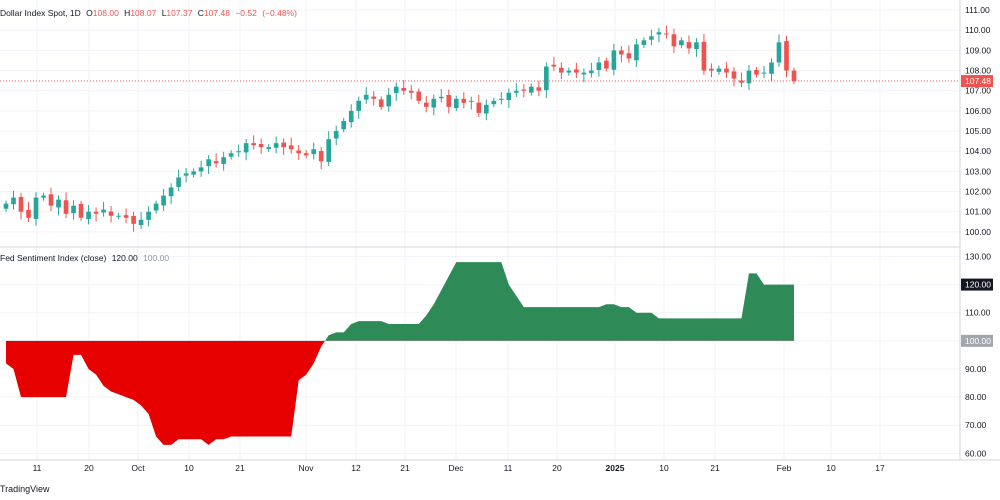  What do you see at coordinates (459, 468) in the screenshot?
I see `time-axis: 11 20 Oct 10 21 Nov 12 21 Dec 11 20 2025 10 21 Feb 10 17` at bounding box center [459, 468].